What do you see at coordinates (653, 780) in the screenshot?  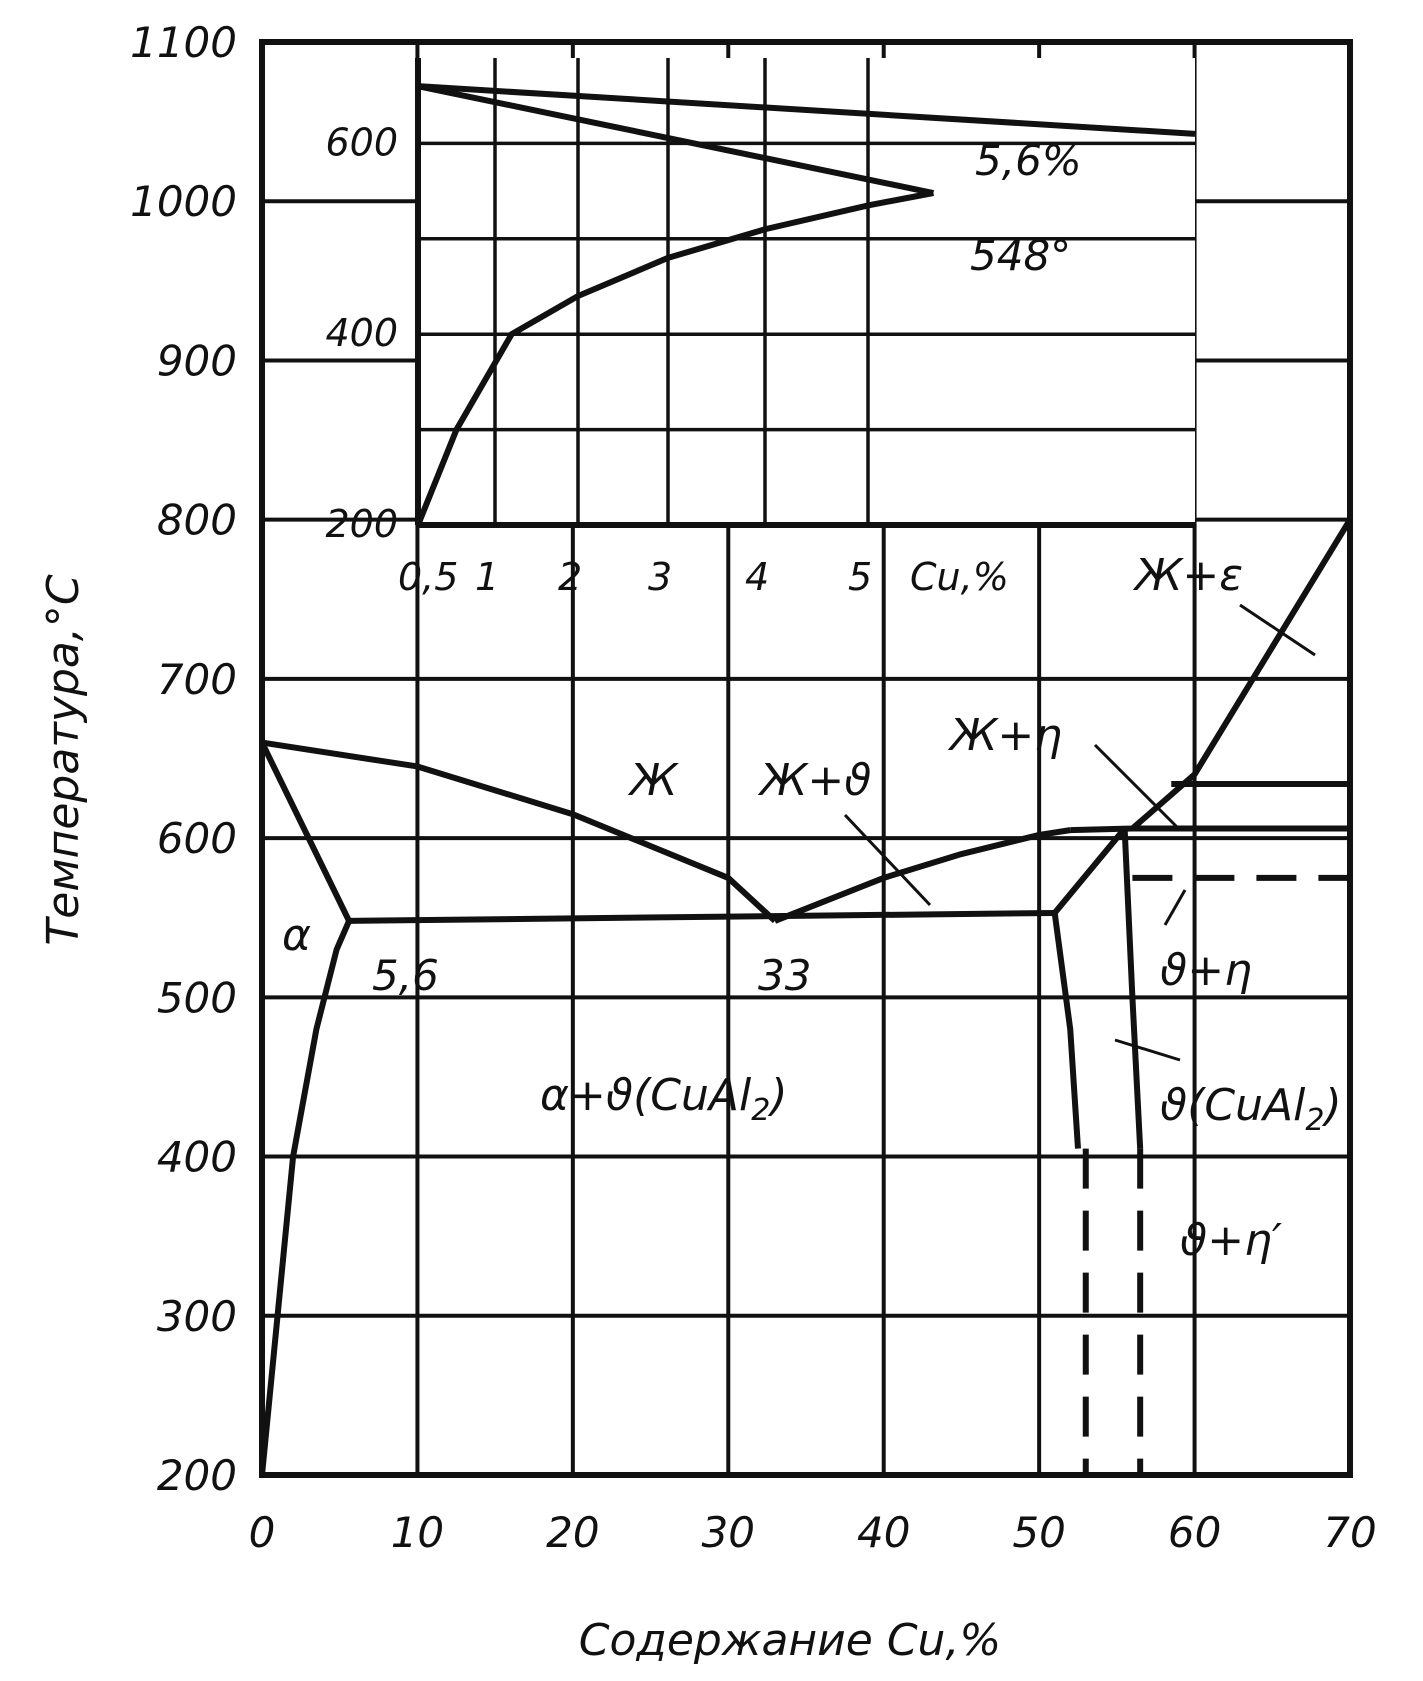 I see `region-liquid: Ж` at bounding box center [653, 780].